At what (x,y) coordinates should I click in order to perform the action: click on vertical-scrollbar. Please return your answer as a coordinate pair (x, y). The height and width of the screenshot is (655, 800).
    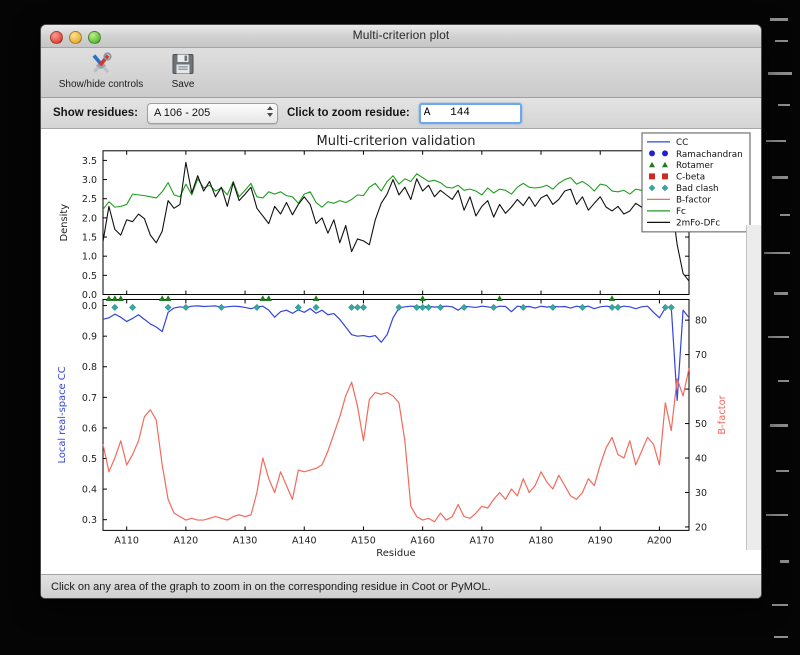
    Looking at the image, I should click on (753, 387).